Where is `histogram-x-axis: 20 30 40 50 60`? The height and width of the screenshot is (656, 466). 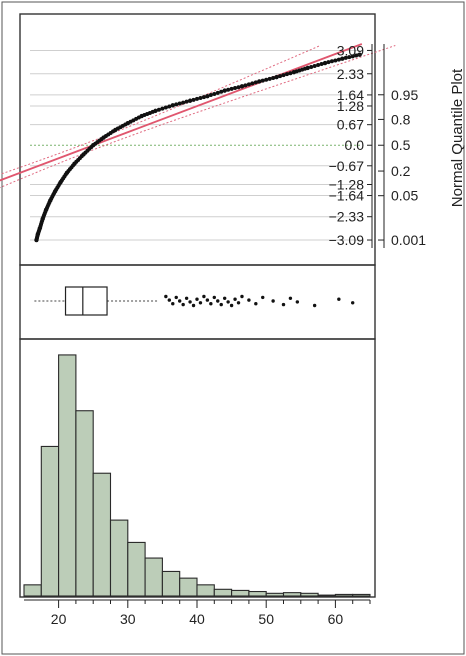 histogram-x-axis: 20 30 40 50 60 is located at coordinates (197, 613).